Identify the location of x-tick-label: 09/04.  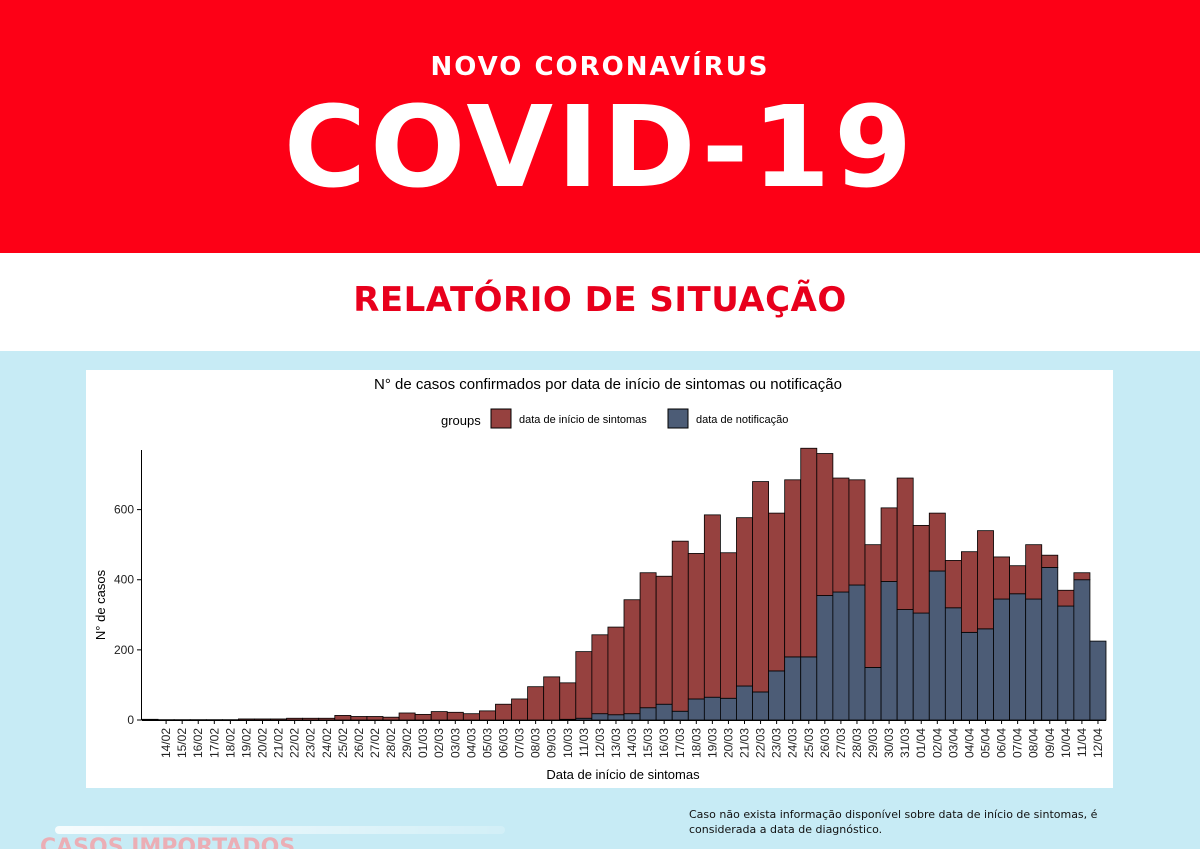
(1050, 743).